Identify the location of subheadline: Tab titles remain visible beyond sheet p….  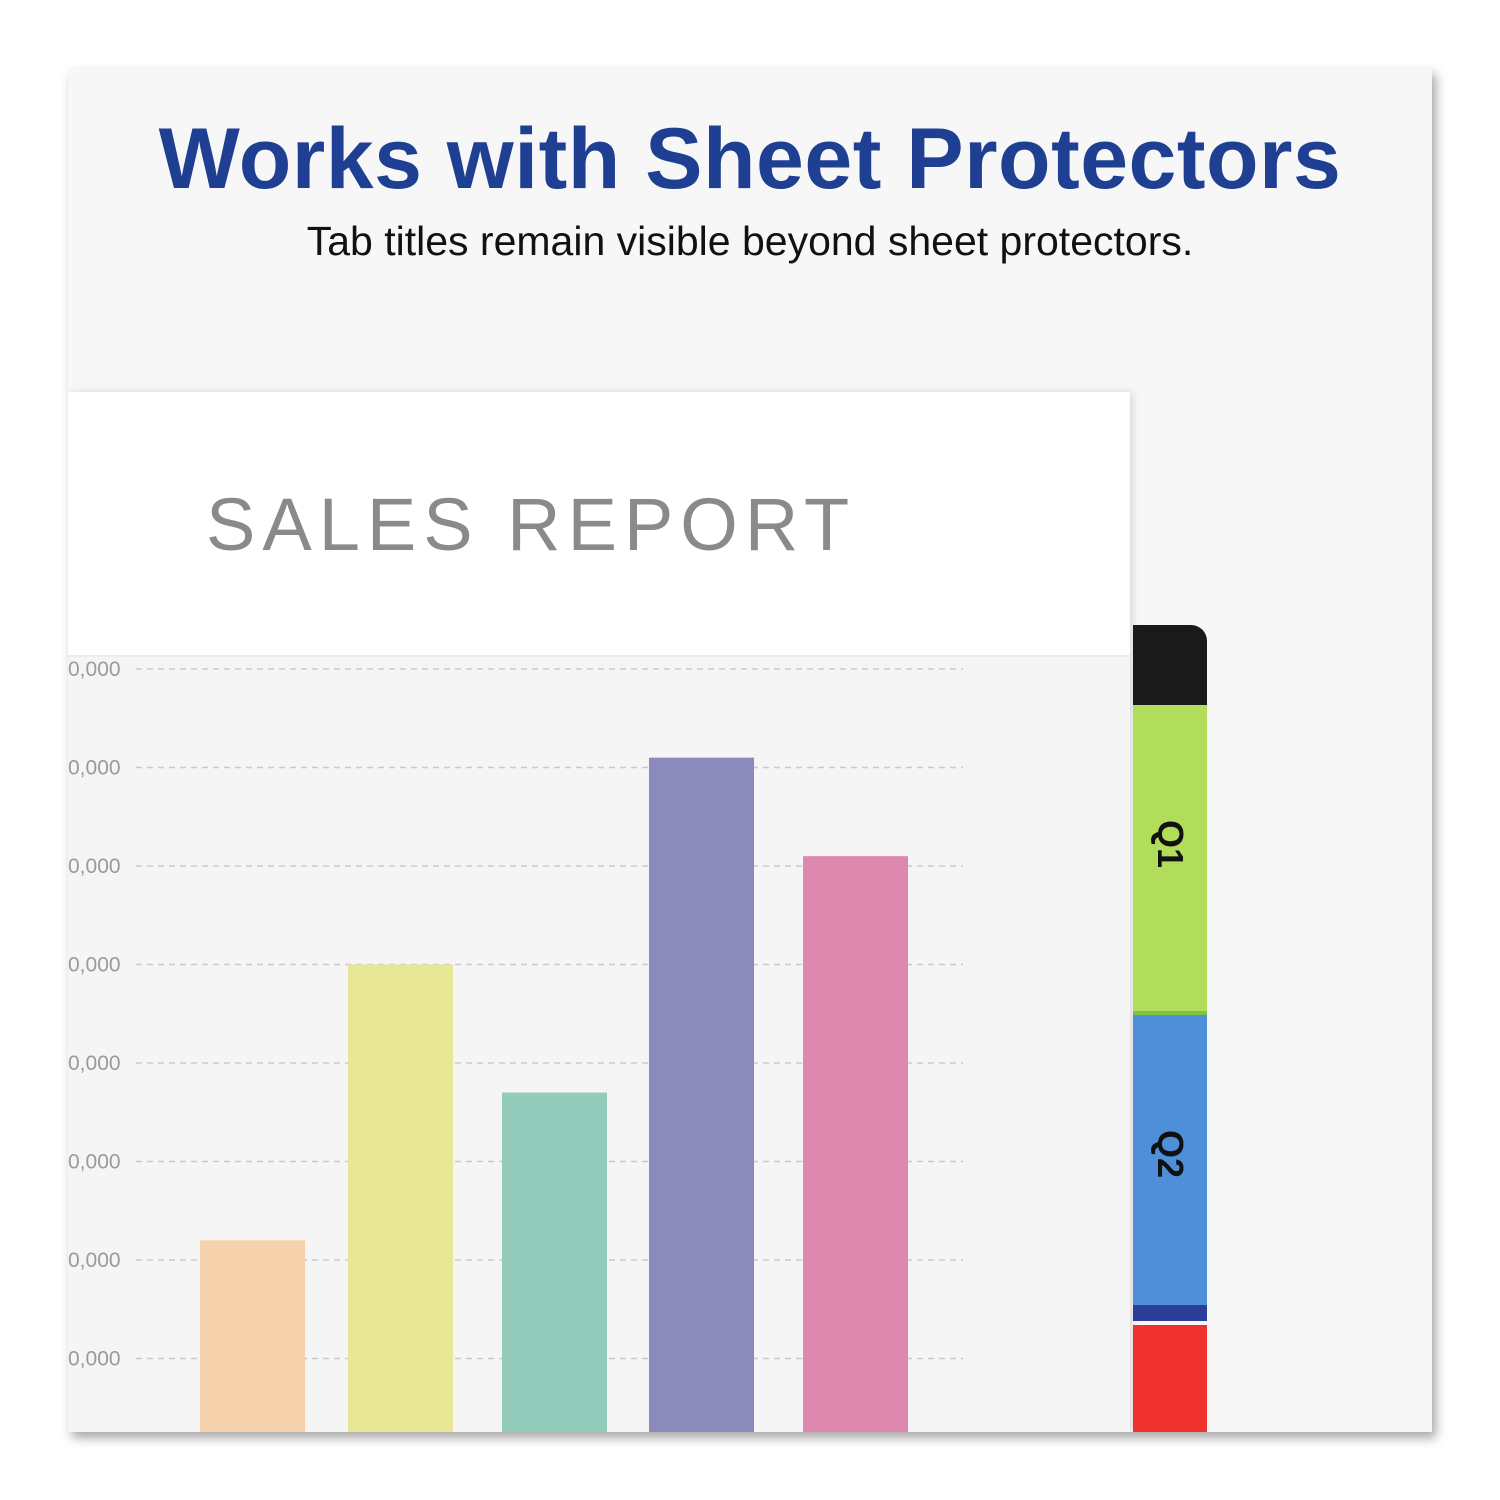
(750, 241).